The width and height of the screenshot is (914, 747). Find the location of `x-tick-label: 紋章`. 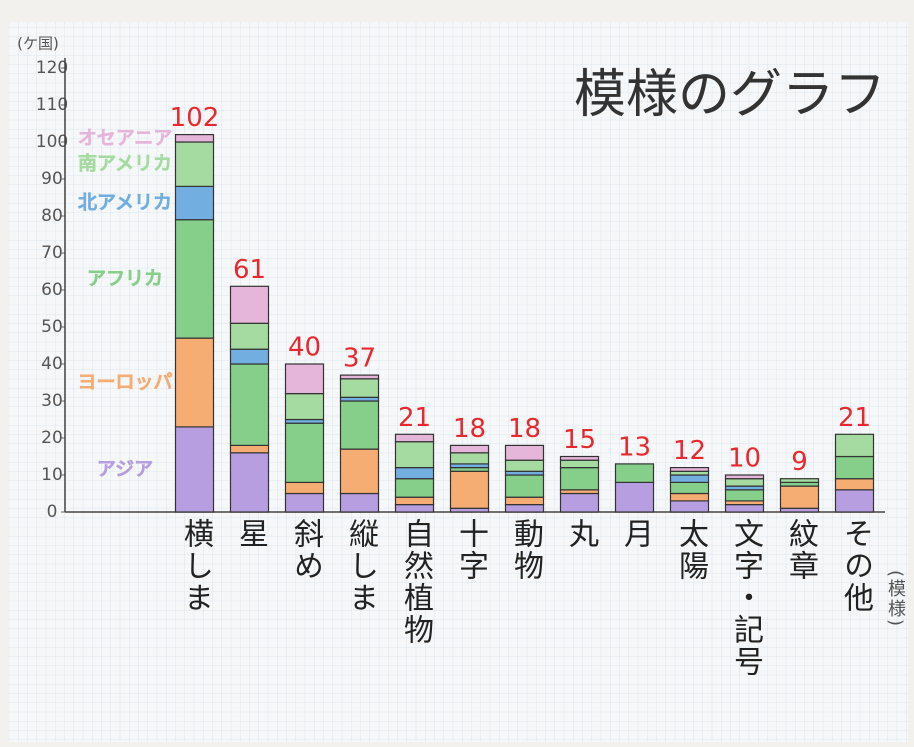

x-tick-label: 紋章 is located at coordinates (800, 550).